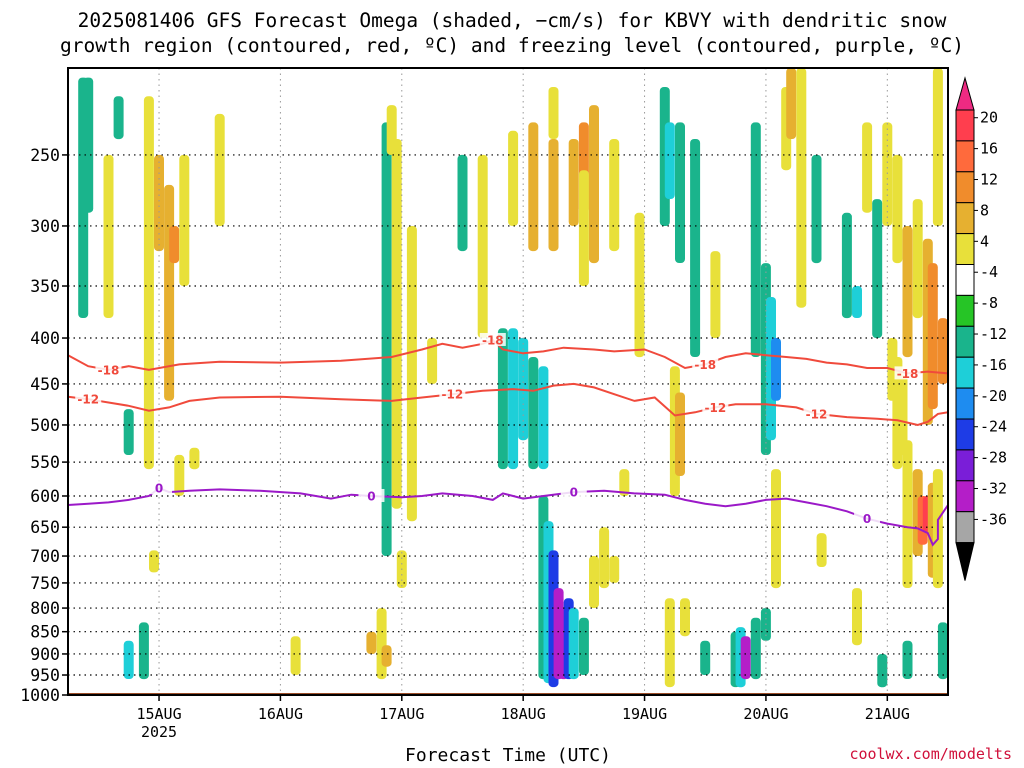 Image resolution: width=1024 pixels, height=768 pixels. Describe the element at coordinates (45, 632) in the screenshot. I see `y-tick-label: 850` at that location.